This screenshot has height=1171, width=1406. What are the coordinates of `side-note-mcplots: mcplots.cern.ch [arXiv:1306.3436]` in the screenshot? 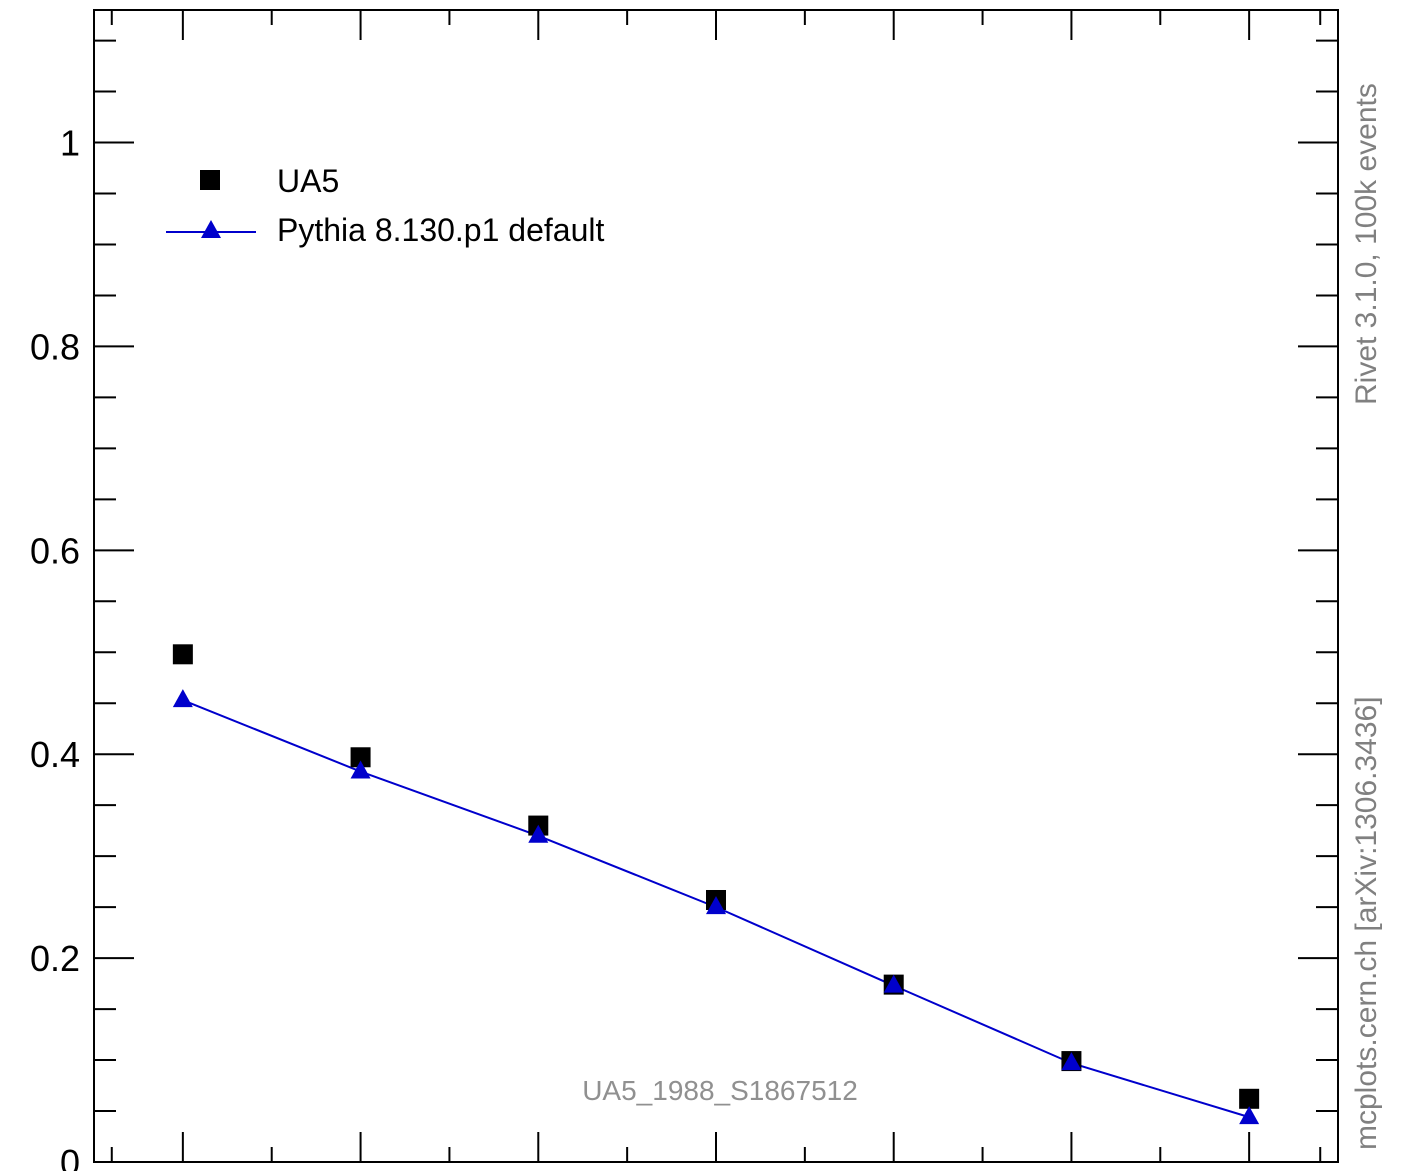 It's located at (1366, 923).